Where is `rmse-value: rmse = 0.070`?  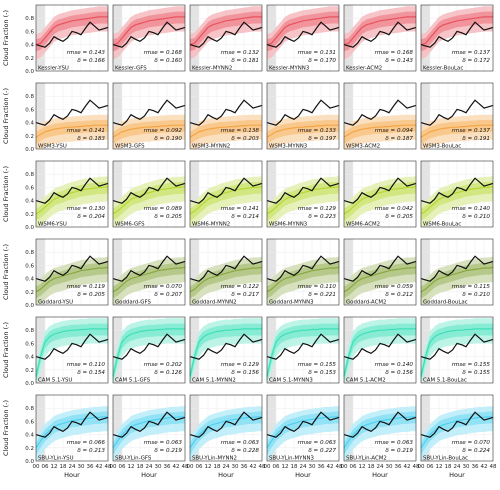
rmse-value: rmse = 0.070 is located at coordinates (163, 287).